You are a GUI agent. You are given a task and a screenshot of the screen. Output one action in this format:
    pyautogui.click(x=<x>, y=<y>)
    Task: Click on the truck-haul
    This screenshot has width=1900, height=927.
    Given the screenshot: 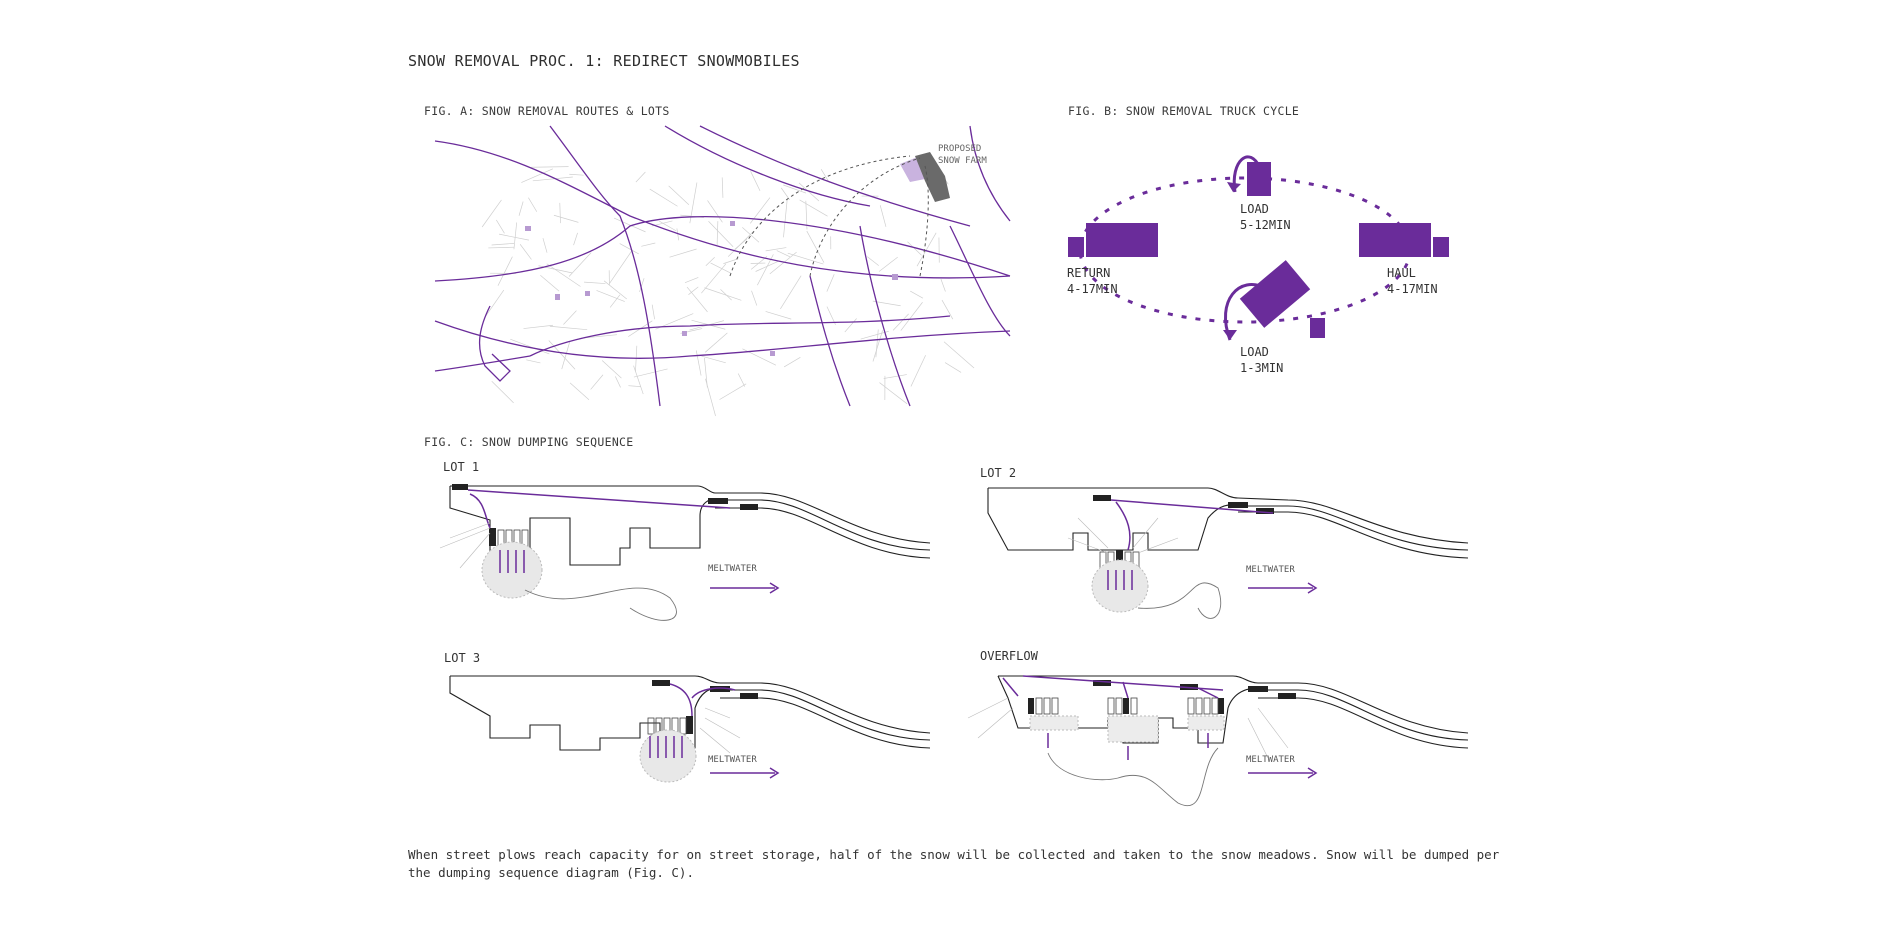 What is the action you would take?
    pyautogui.click(x=1395, y=240)
    